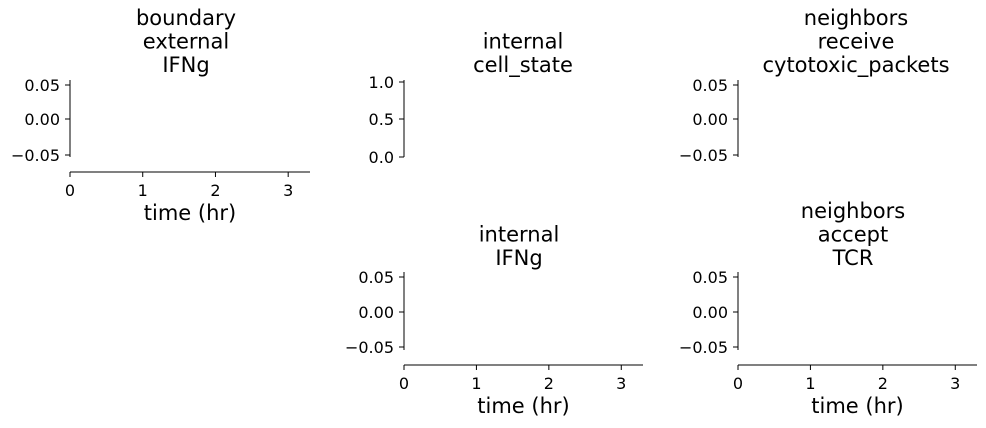 The width and height of the screenshot is (986, 428). I want to click on y-tick-label: 1.0, so click(381, 82).